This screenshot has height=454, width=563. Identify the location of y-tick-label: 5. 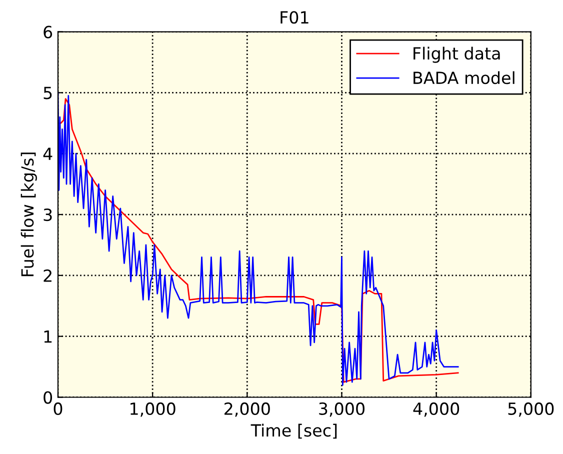
(48, 93).